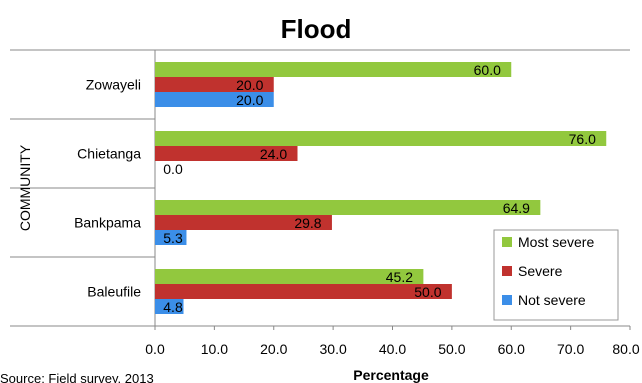 This screenshot has height=383, width=642. I want to click on data-label: 5.3, so click(173, 238).